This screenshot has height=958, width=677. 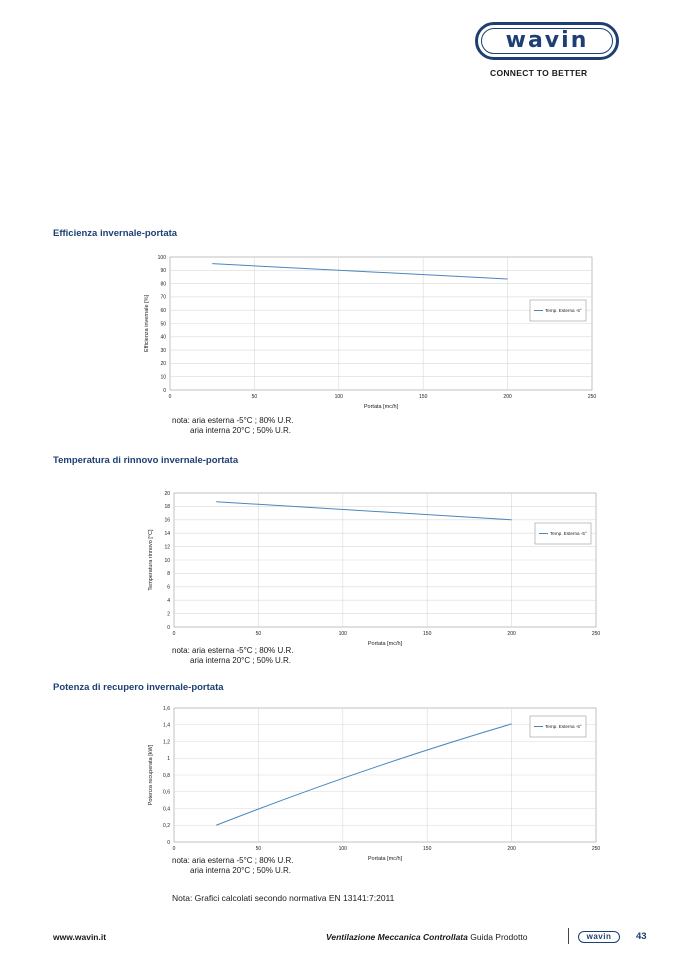 What do you see at coordinates (259, 634) in the screenshot?
I see `chart-2-xtick-label: 50` at bounding box center [259, 634].